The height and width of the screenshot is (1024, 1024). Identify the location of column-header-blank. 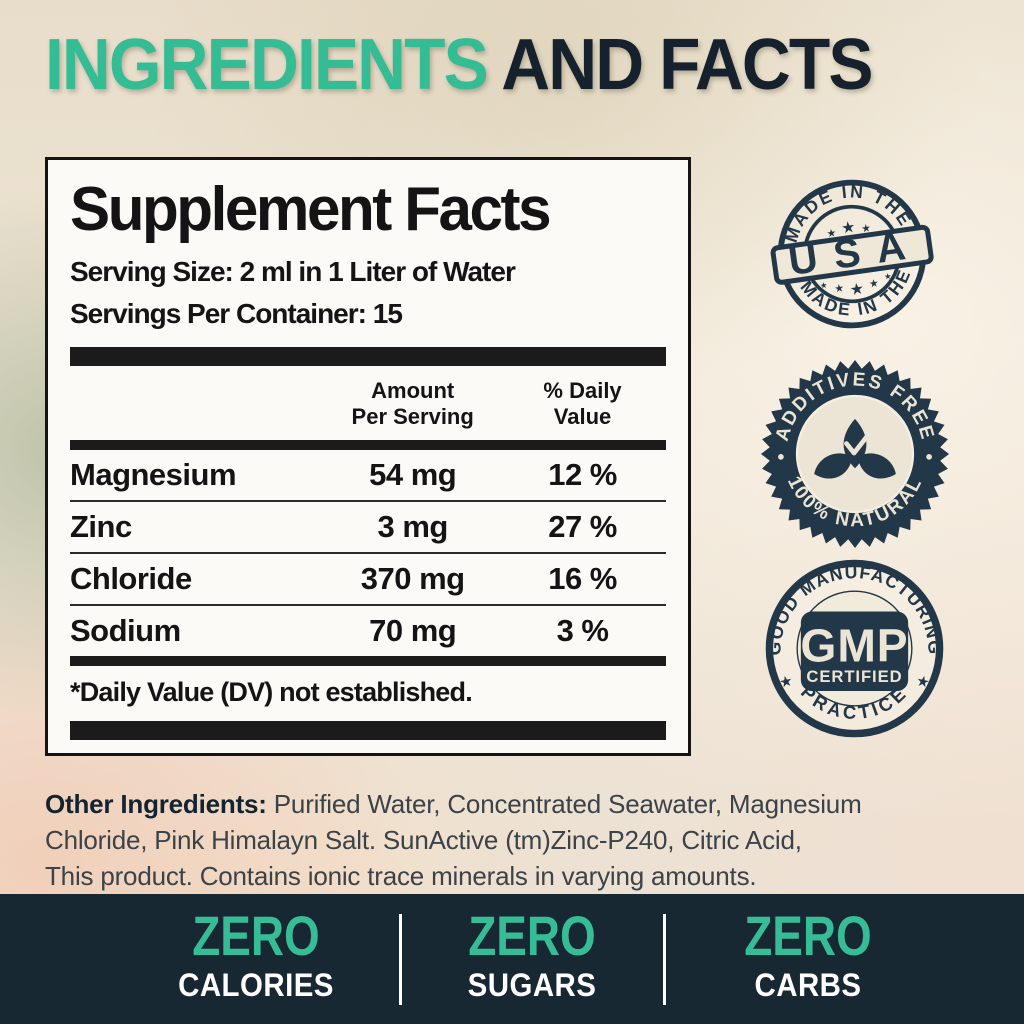
(198, 404).